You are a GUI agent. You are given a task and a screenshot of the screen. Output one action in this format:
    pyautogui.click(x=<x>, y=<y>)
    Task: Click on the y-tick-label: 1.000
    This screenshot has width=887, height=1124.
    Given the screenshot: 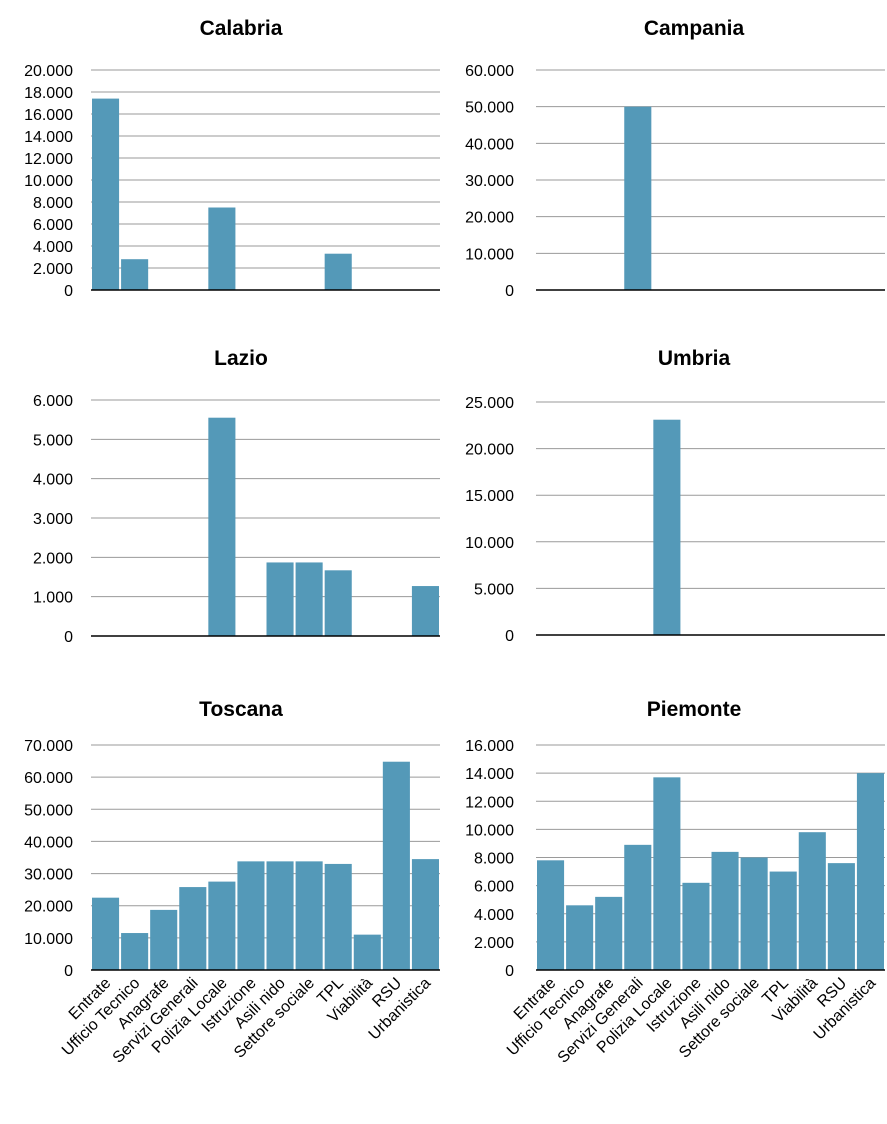 What is the action you would take?
    pyautogui.click(x=53, y=598)
    